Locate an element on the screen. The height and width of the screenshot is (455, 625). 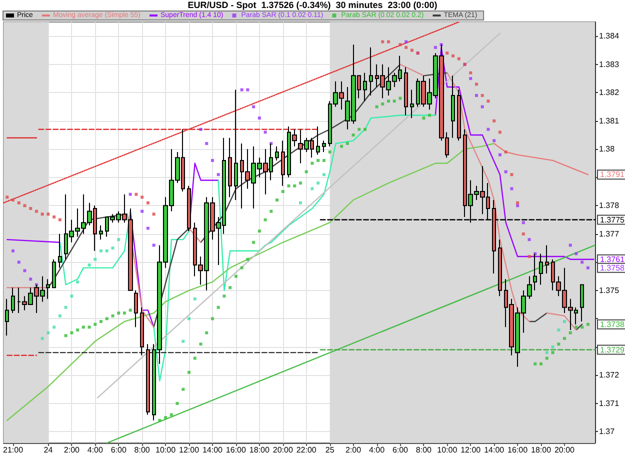
data-label: 1.3791 is located at coordinates (612, 175).